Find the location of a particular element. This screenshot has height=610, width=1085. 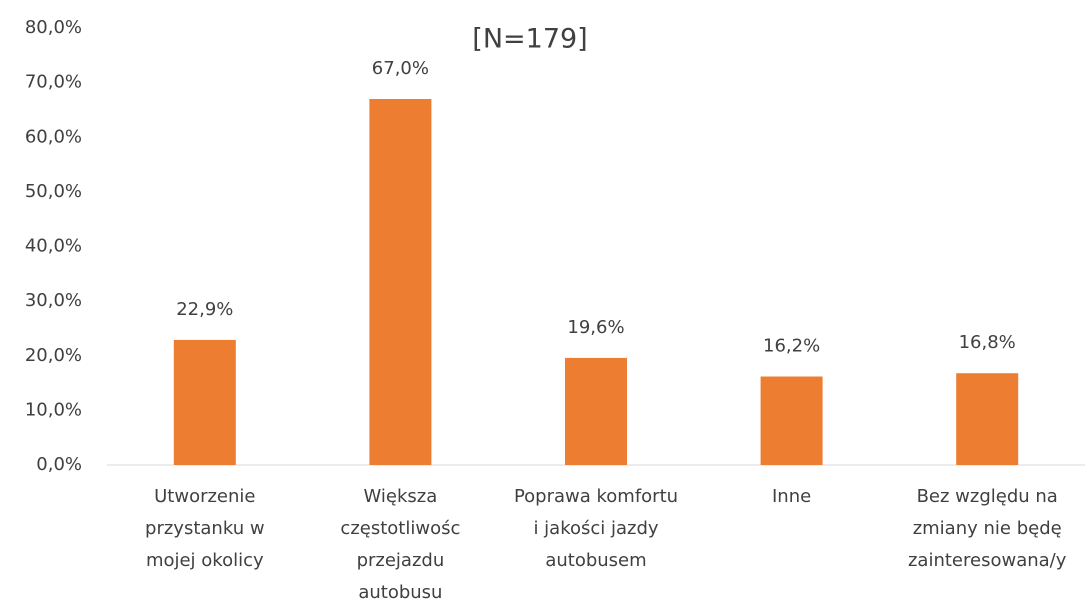

x-tick-label: autobusu is located at coordinates (400, 592).